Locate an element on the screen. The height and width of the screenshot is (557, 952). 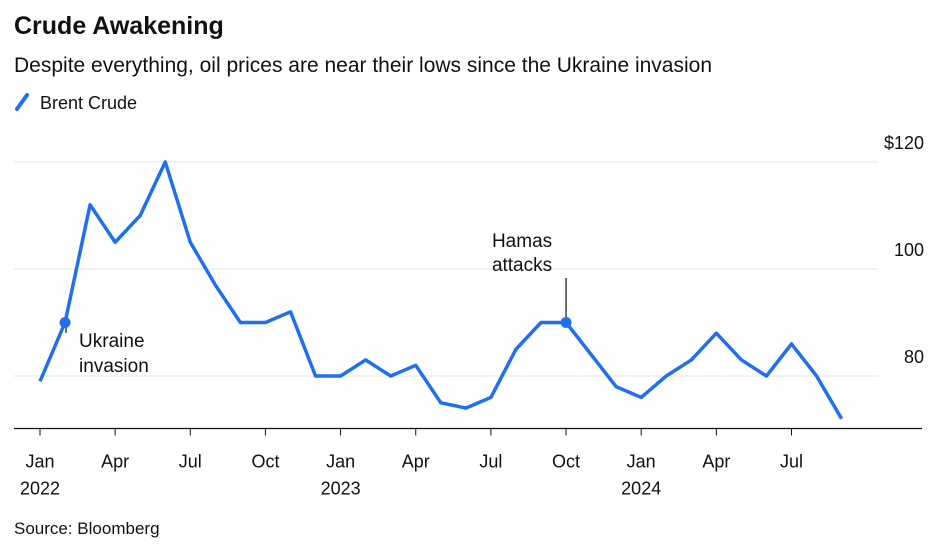
y-tick-label: 100 is located at coordinates (909, 250).